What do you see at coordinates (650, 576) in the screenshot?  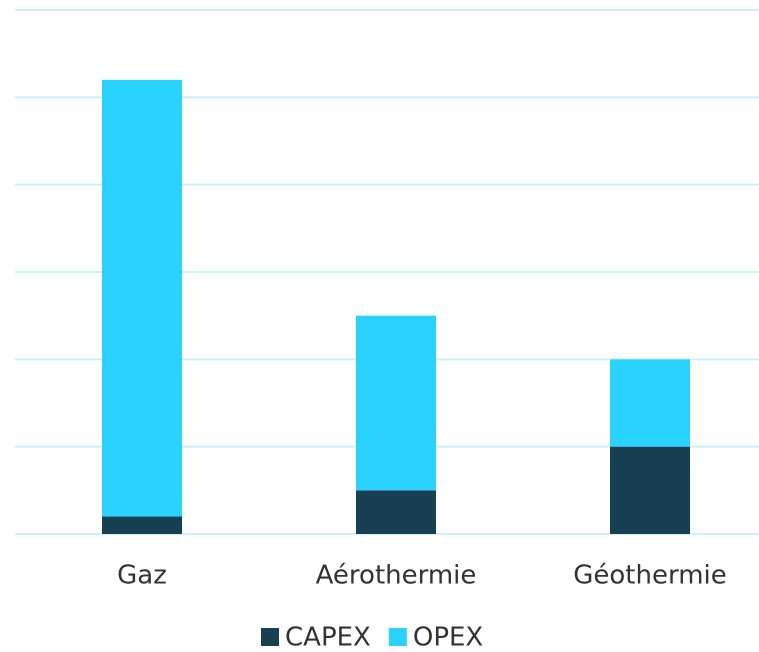 I see `x-tick-label: Géothermie` at bounding box center [650, 576].